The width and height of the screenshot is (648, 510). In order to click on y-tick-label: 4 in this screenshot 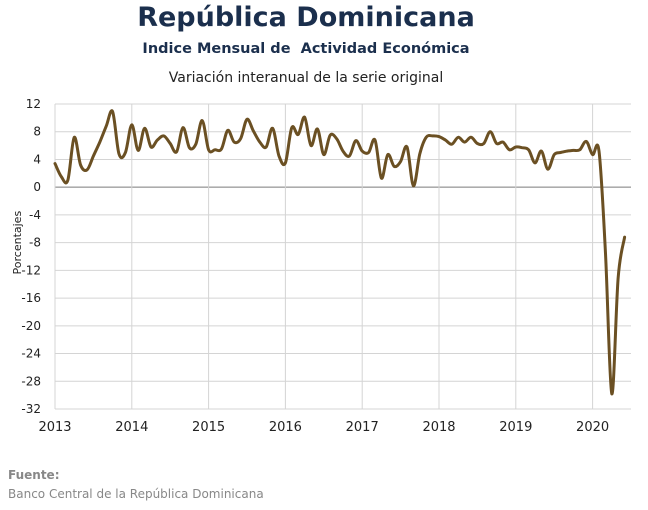, I will do `click(37, 159)`.